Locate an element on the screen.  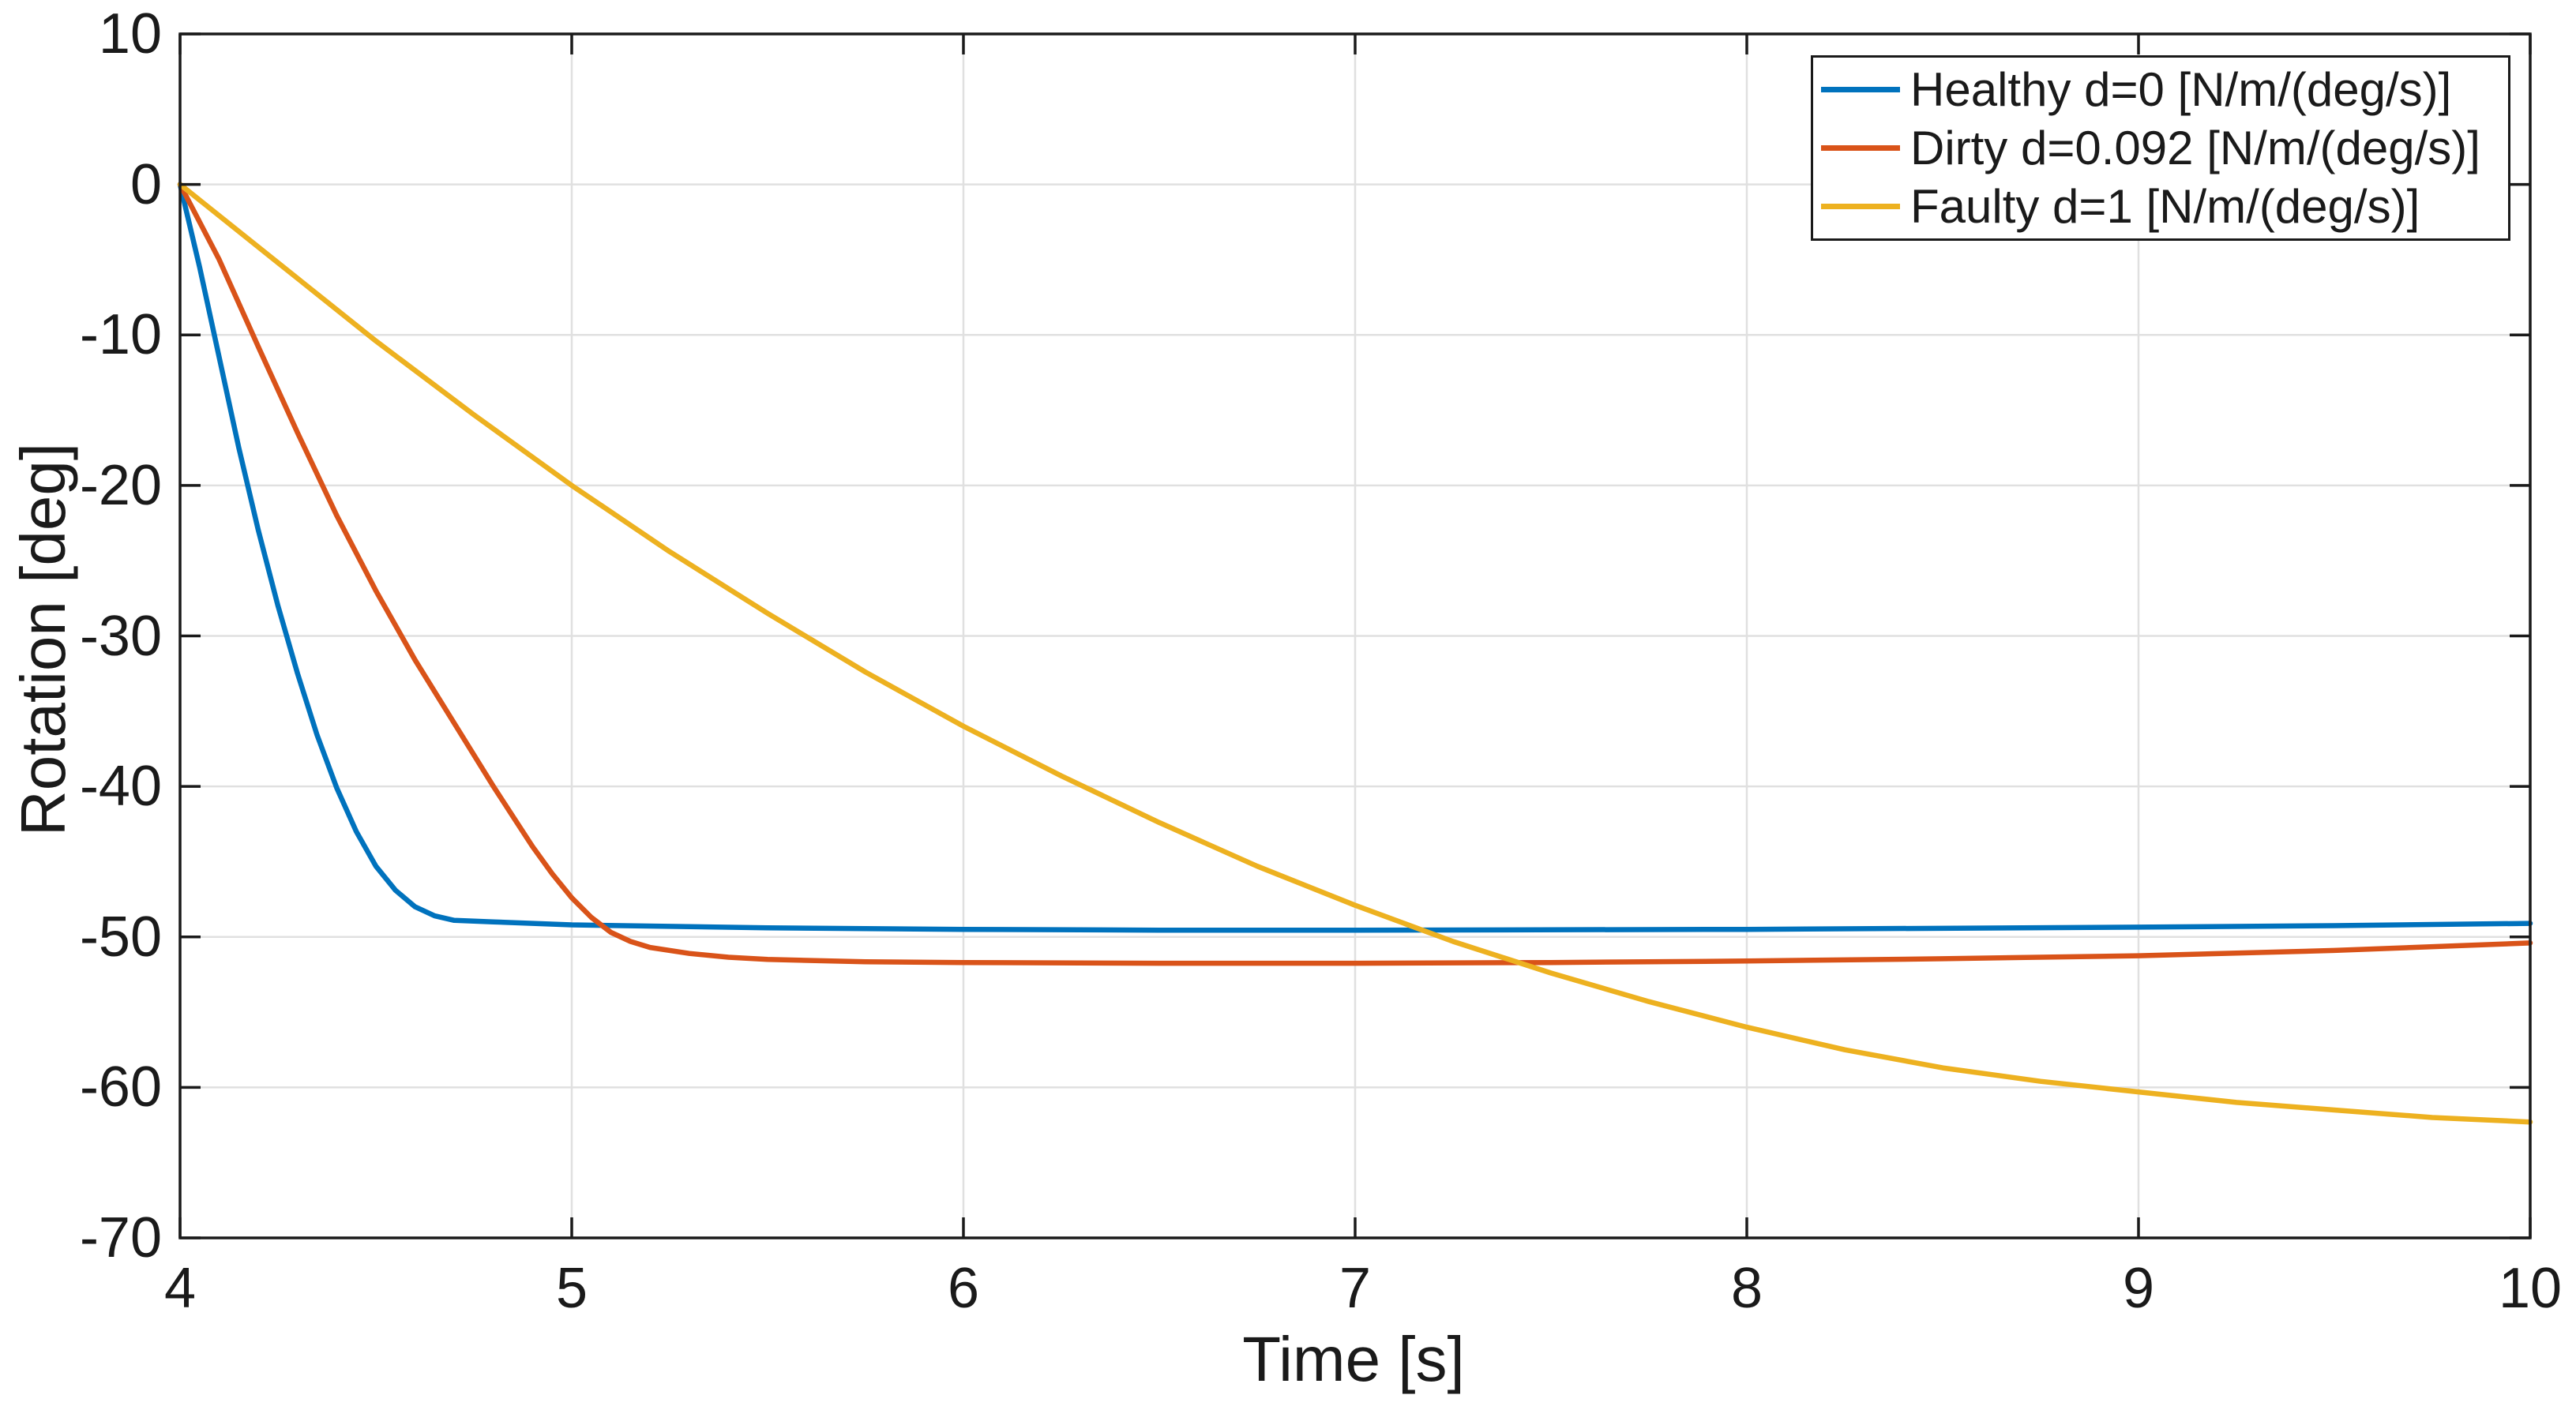
x-tick-label: 10 is located at coordinates (2530, 1288).